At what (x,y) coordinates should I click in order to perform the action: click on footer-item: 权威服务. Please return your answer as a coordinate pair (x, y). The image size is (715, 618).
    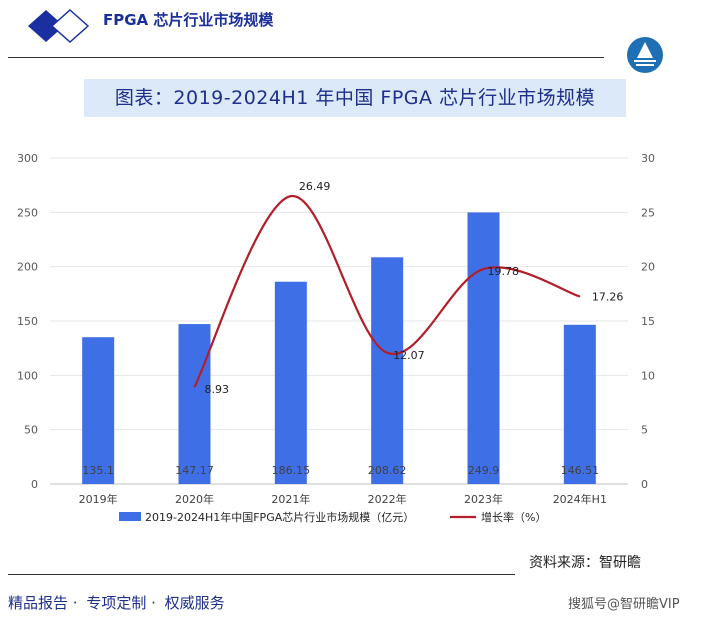
    Looking at the image, I should click on (194, 603).